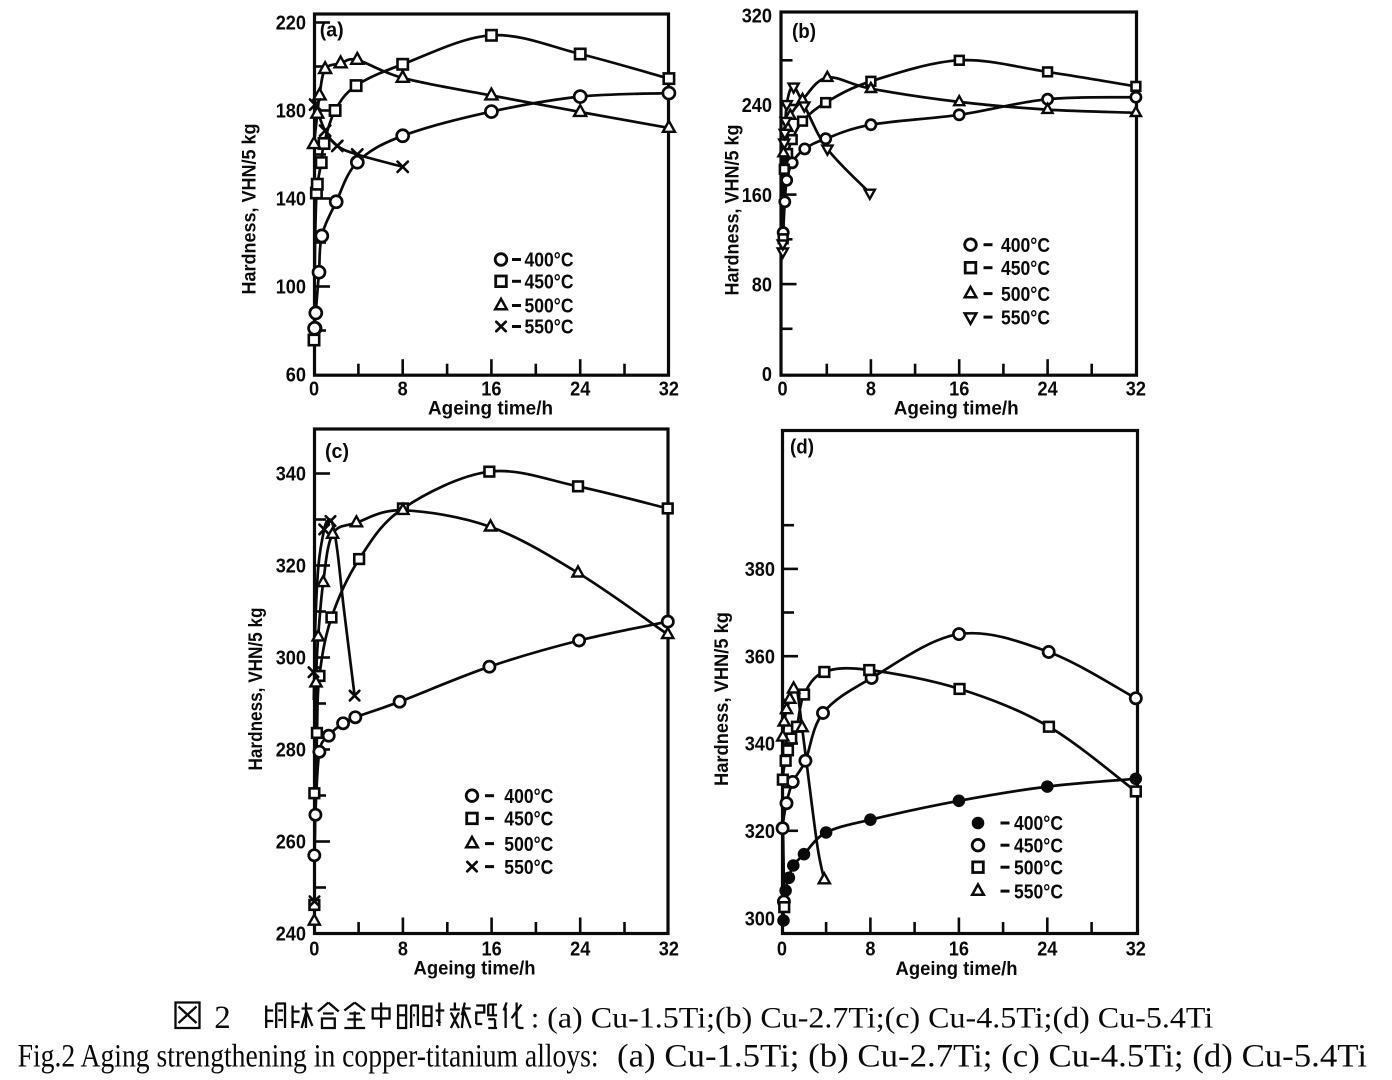  Describe the element at coordinates (291, 288) in the screenshot. I see `svg-text: 100` at that location.